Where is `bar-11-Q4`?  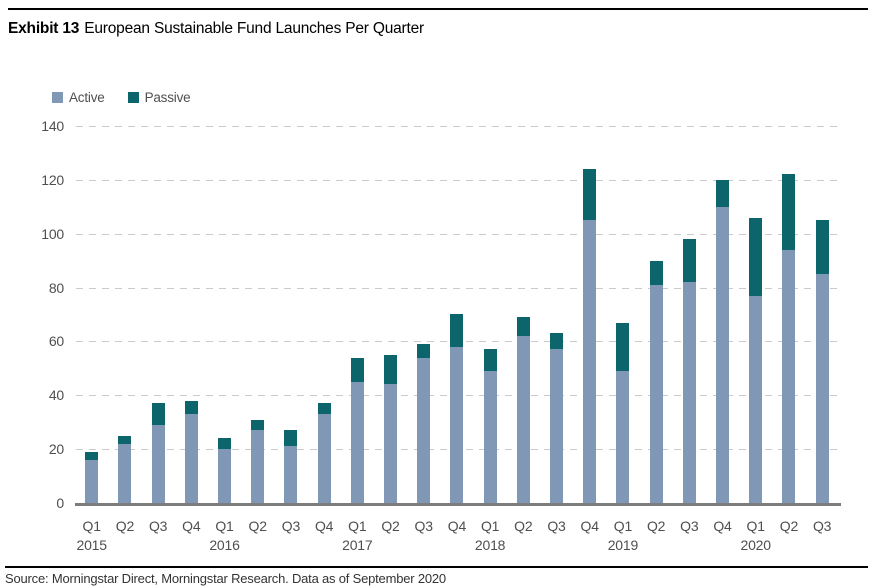
bar-11-Q4 is located at coordinates (457, 408).